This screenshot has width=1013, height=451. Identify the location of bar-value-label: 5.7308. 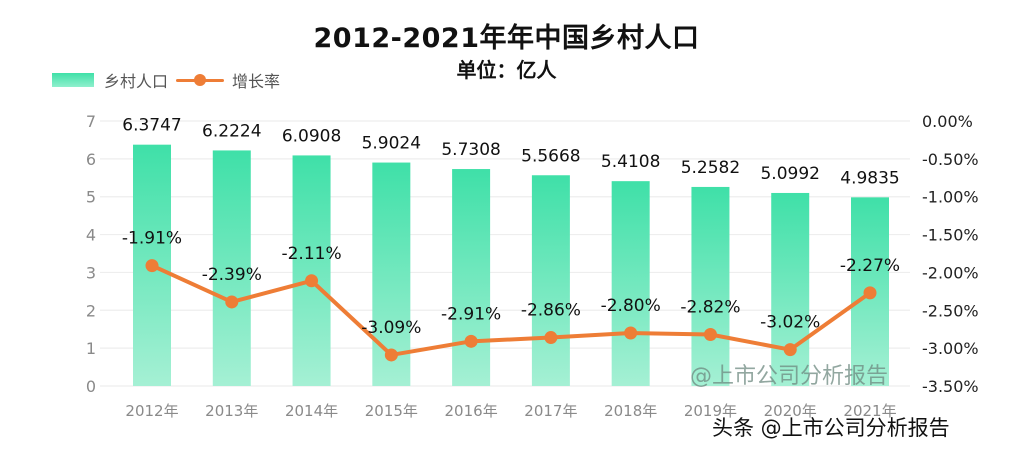
(470, 150).